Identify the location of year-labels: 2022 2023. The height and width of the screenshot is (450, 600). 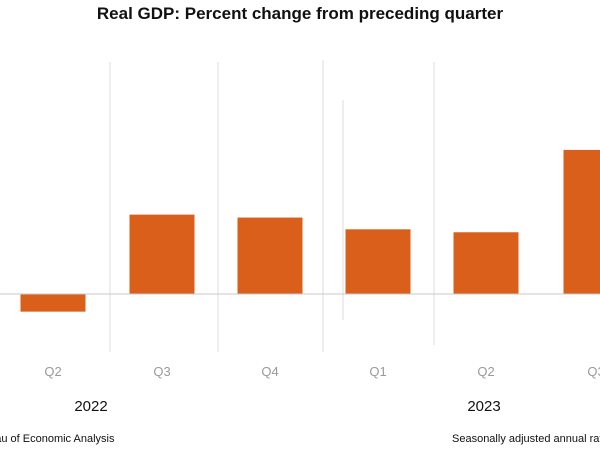
(287, 406).